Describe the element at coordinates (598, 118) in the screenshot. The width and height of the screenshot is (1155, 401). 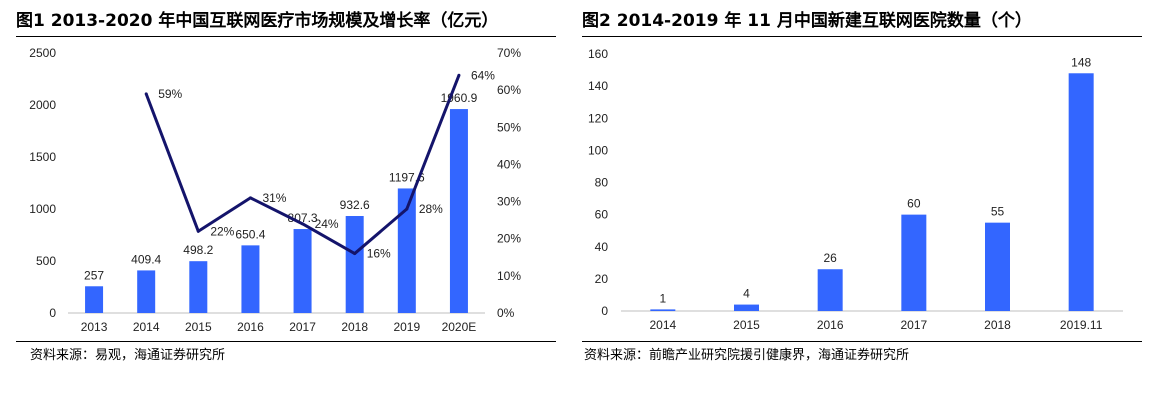
I see `y-tick-label: 120` at that location.